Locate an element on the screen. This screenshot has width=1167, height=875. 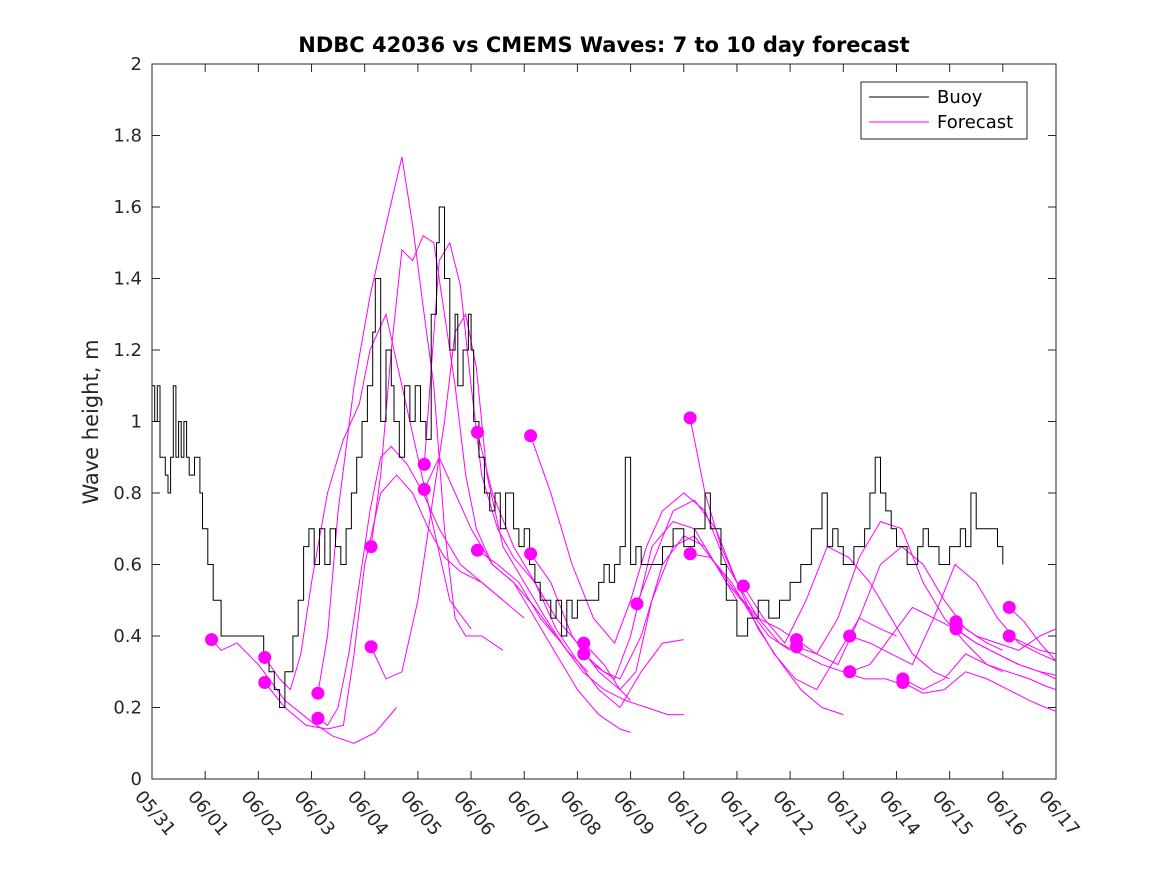
y-tick-label: 0.8 is located at coordinates (127, 493).